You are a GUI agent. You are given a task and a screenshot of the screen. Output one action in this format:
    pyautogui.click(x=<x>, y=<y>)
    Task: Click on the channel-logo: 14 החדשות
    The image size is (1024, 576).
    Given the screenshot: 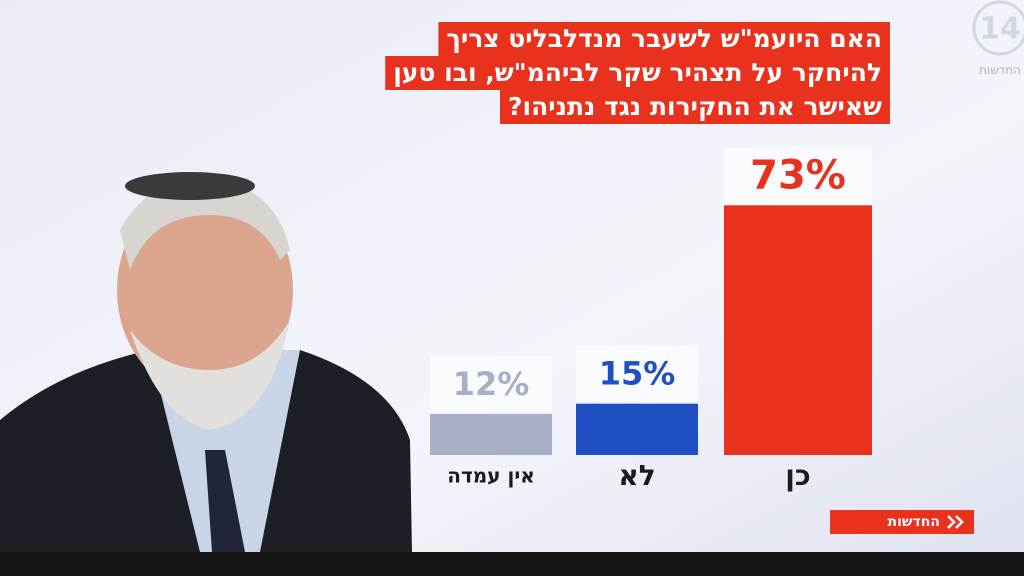 What is the action you would take?
    pyautogui.click(x=998, y=38)
    